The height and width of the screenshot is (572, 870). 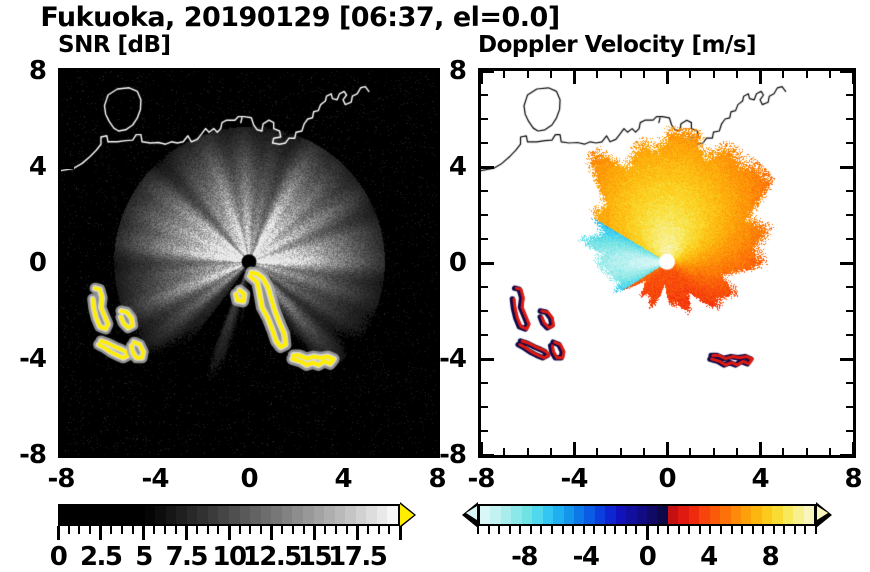 I want to click on colorbar-snr-label: 17.5, so click(x=358, y=557).